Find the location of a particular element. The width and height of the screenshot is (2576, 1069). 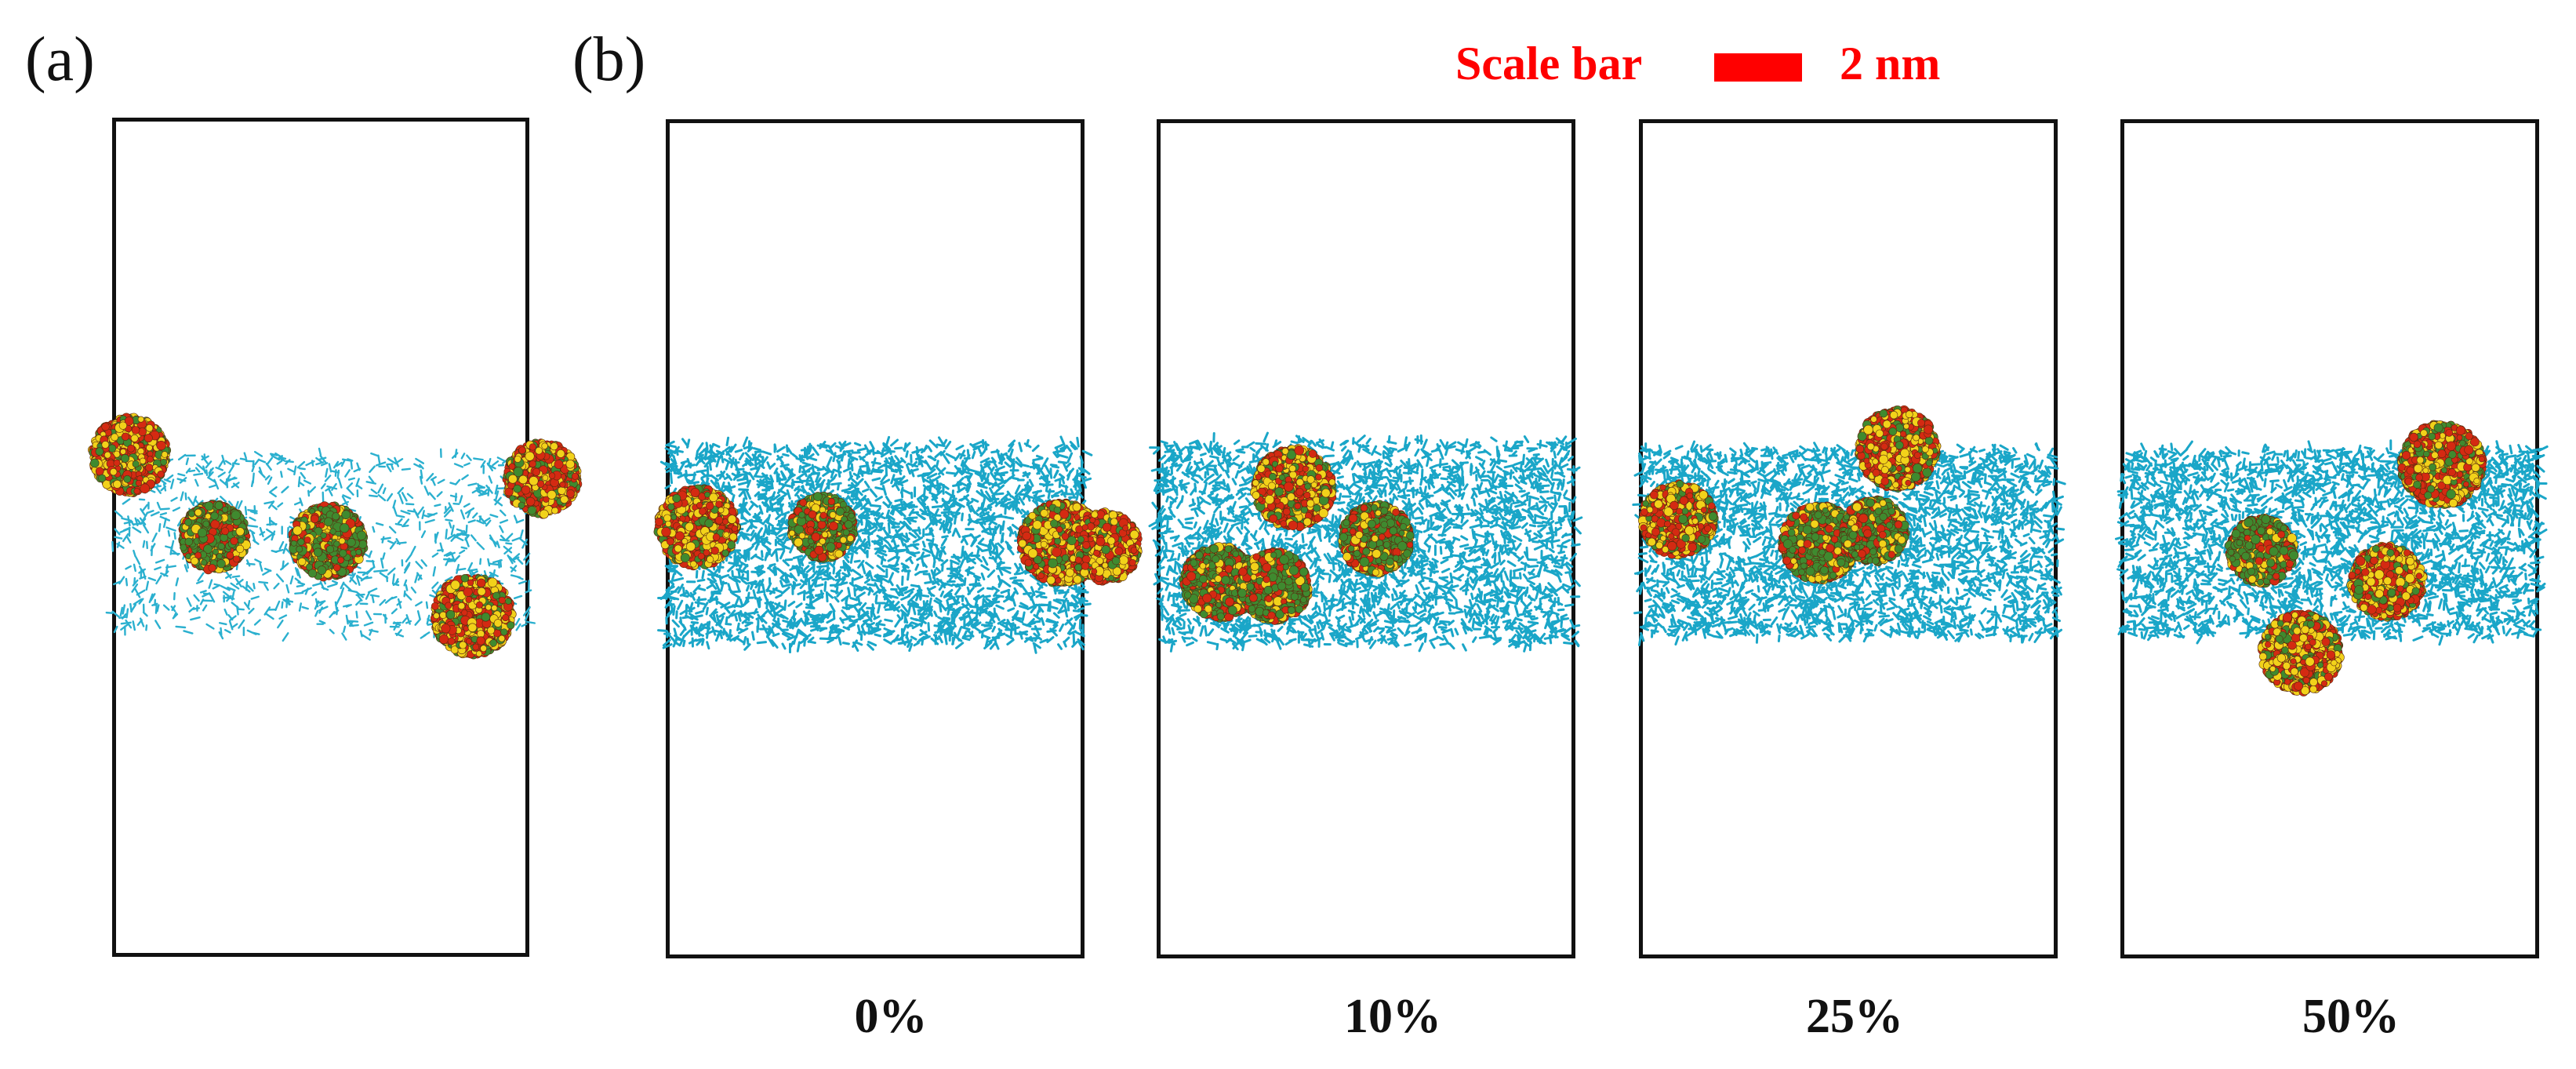

concentration-label-0: 0% is located at coordinates (890, 1016).